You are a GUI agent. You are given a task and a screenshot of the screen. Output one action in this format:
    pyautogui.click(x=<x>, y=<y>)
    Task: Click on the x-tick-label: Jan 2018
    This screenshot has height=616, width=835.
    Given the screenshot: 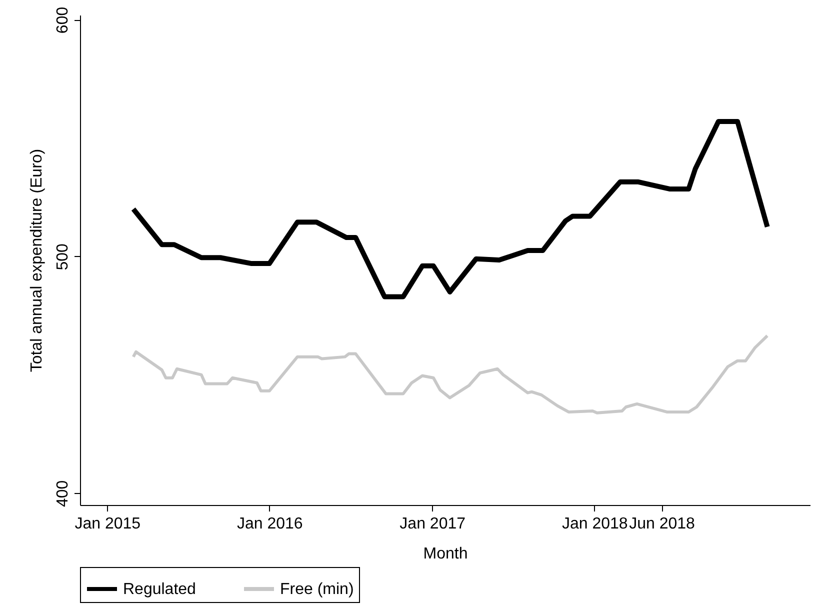 What is the action you would take?
    pyautogui.click(x=595, y=524)
    